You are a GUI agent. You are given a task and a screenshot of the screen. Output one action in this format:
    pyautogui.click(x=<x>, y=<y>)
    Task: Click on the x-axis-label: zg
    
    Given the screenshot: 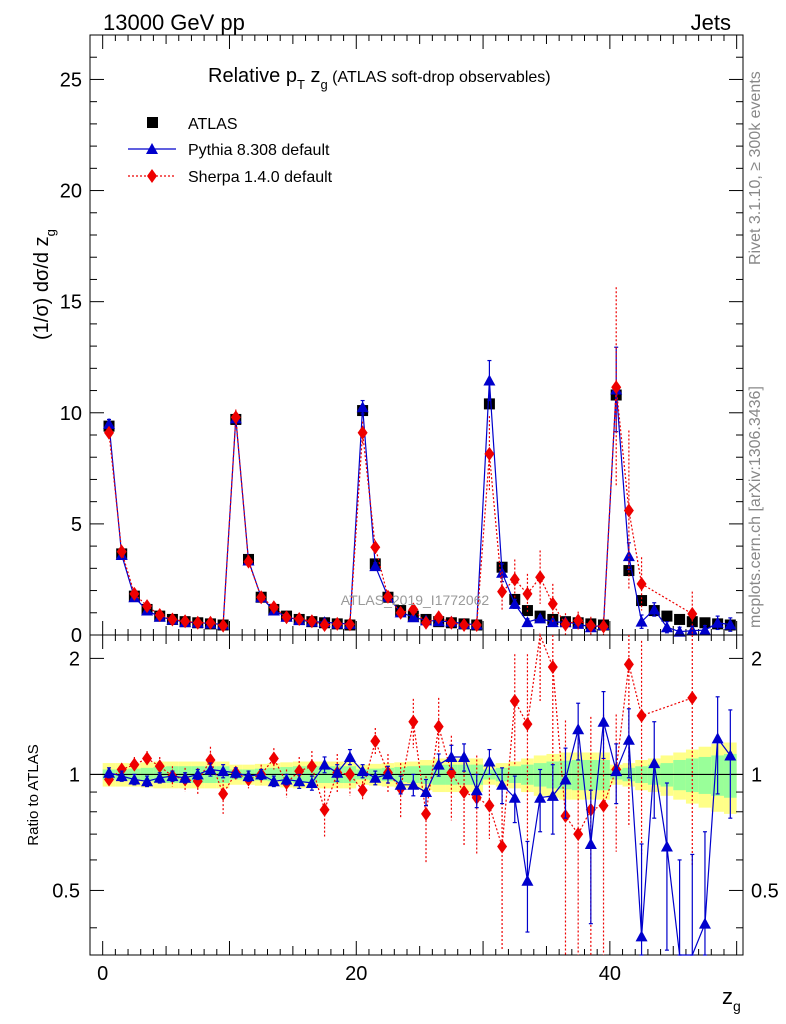 What is the action you would take?
    pyautogui.click(x=731, y=999)
    